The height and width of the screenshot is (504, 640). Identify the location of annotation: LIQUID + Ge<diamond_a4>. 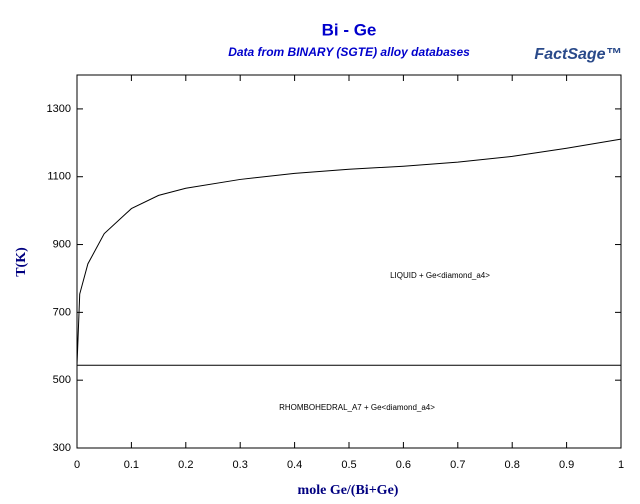
(440, 275).